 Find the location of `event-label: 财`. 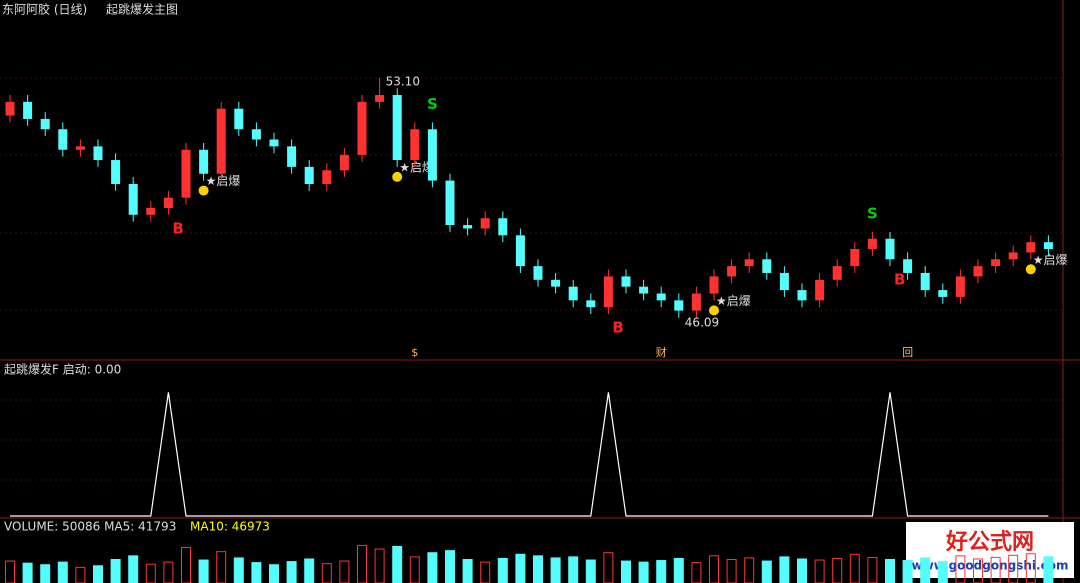

event-label: 财 is located at coordinates (661, 352).